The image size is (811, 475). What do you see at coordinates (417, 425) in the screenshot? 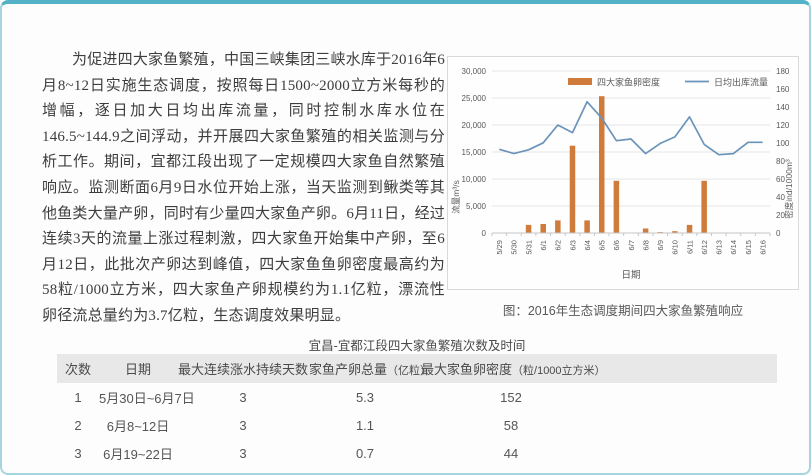
I see `table-row: 2 6月8~12日 3 1.1 58` at bounding box center [417, 425].